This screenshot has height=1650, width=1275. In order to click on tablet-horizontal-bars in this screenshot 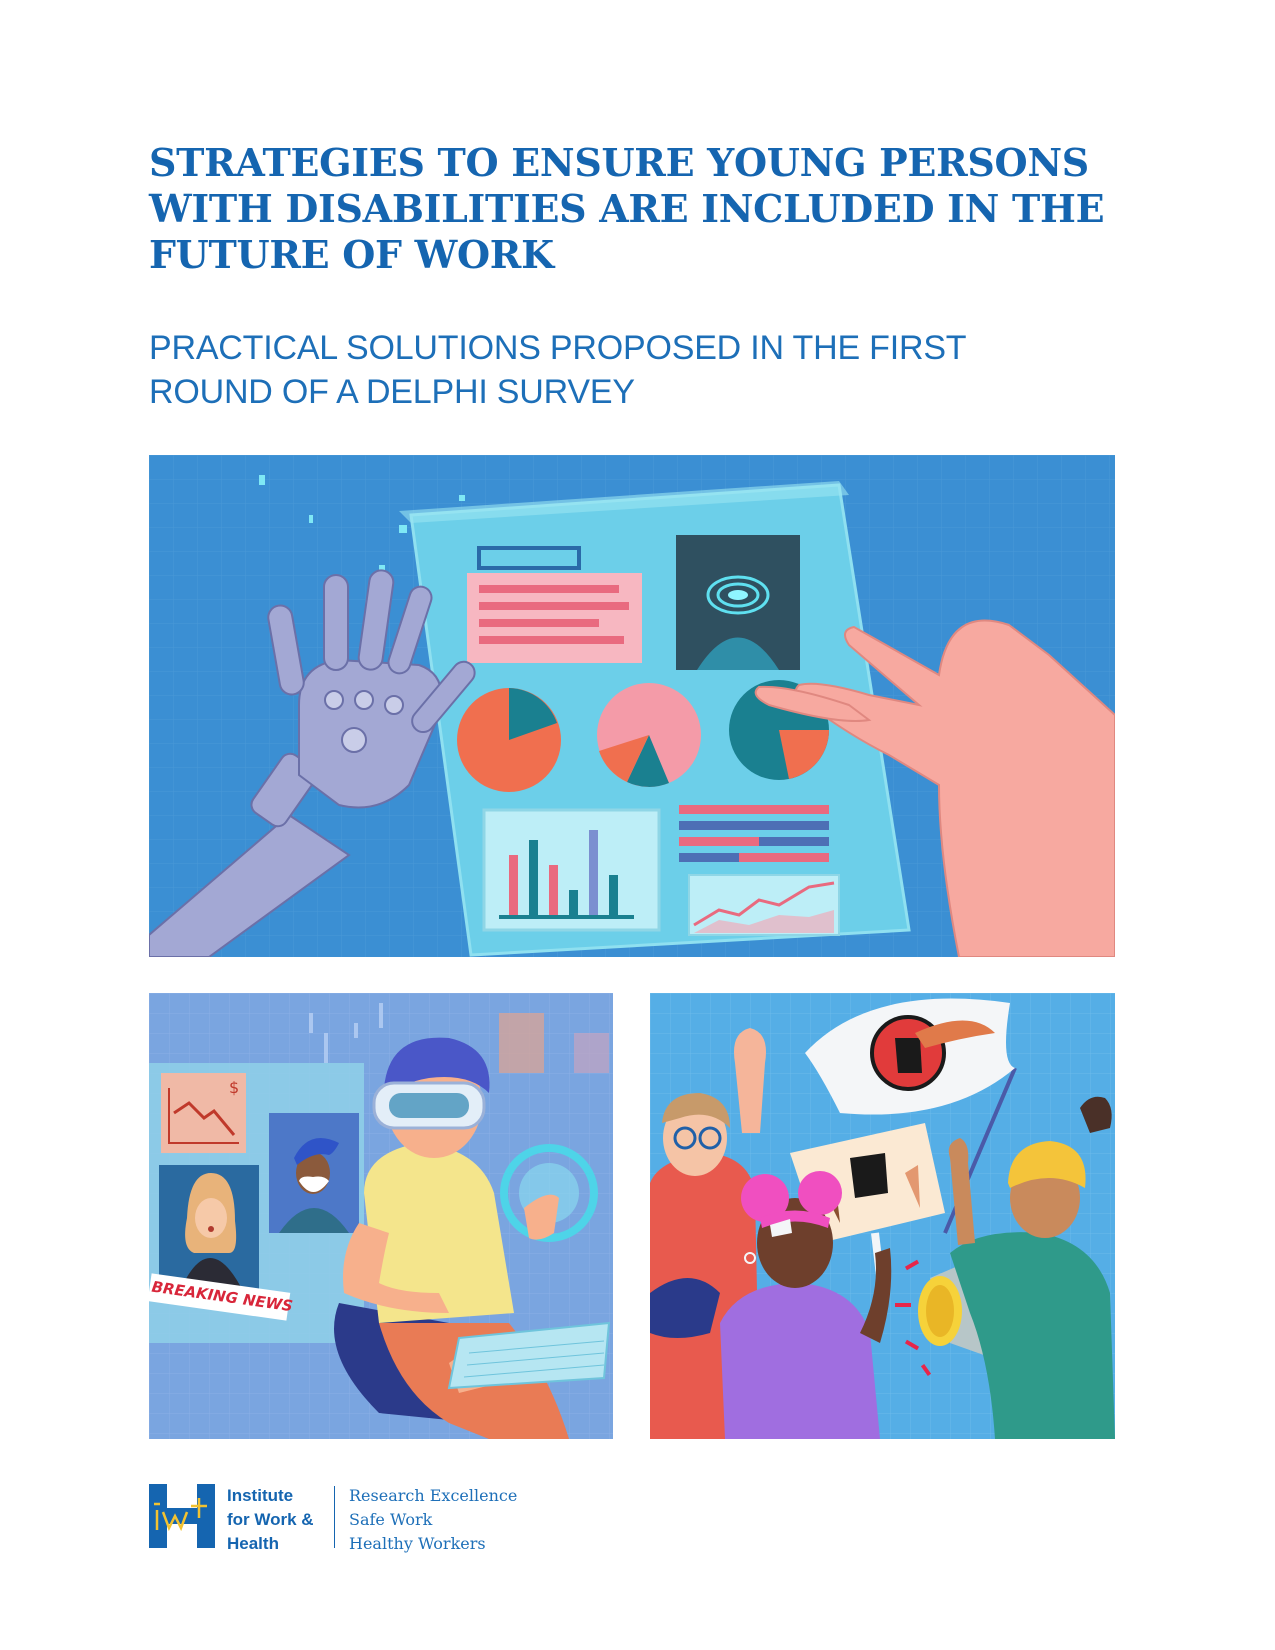, I will do `click(754, 833)`.